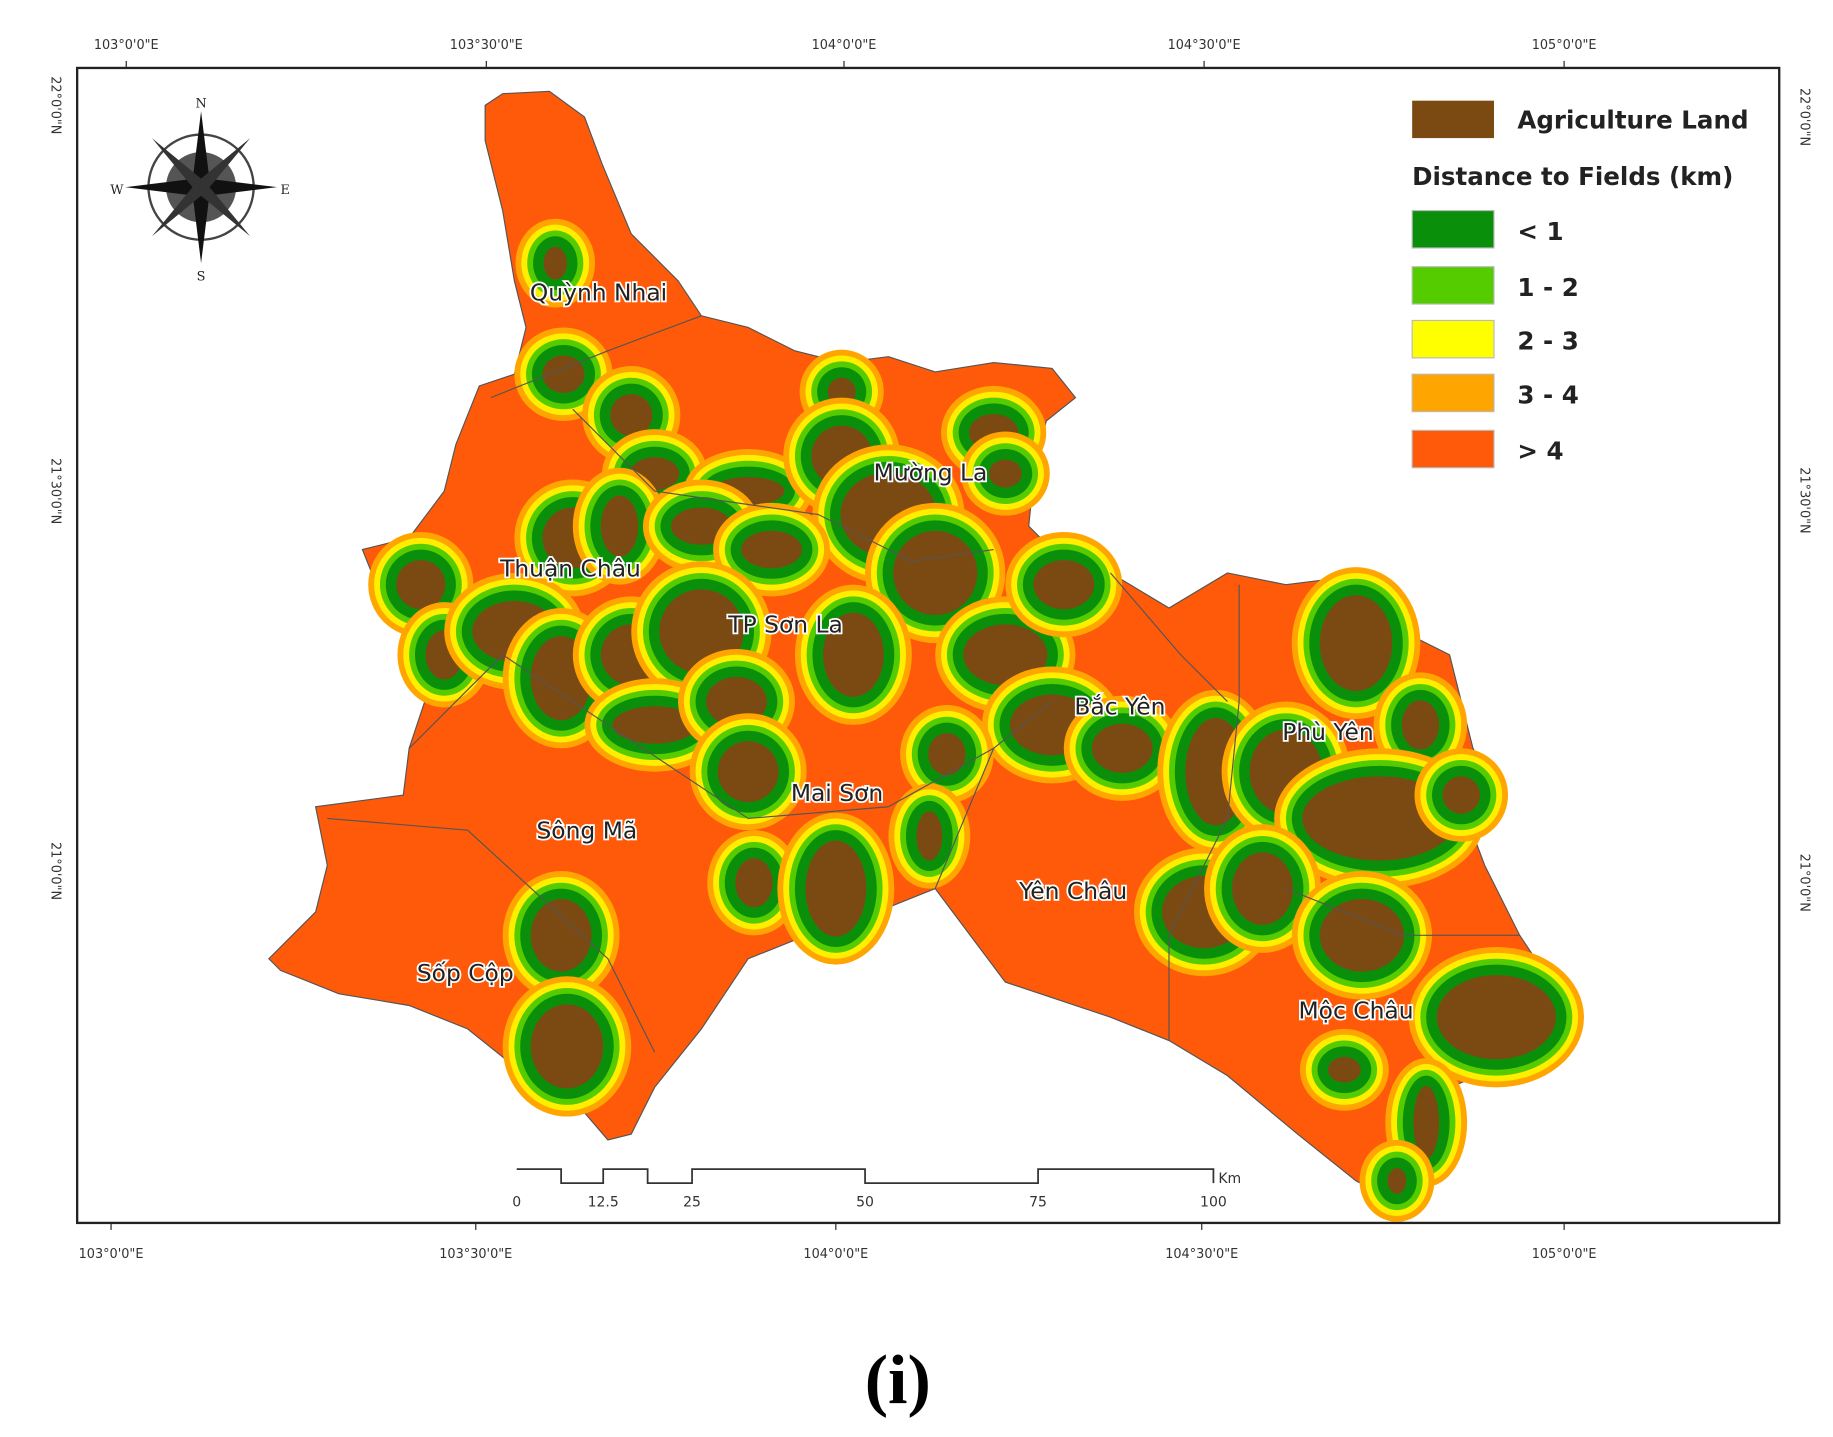 The image size is (1833, 1437). What do you see at coordinates (465, 973) in the screenshot?
I see `district-label: Sốp Cộp` at bounding box center [465, 973].